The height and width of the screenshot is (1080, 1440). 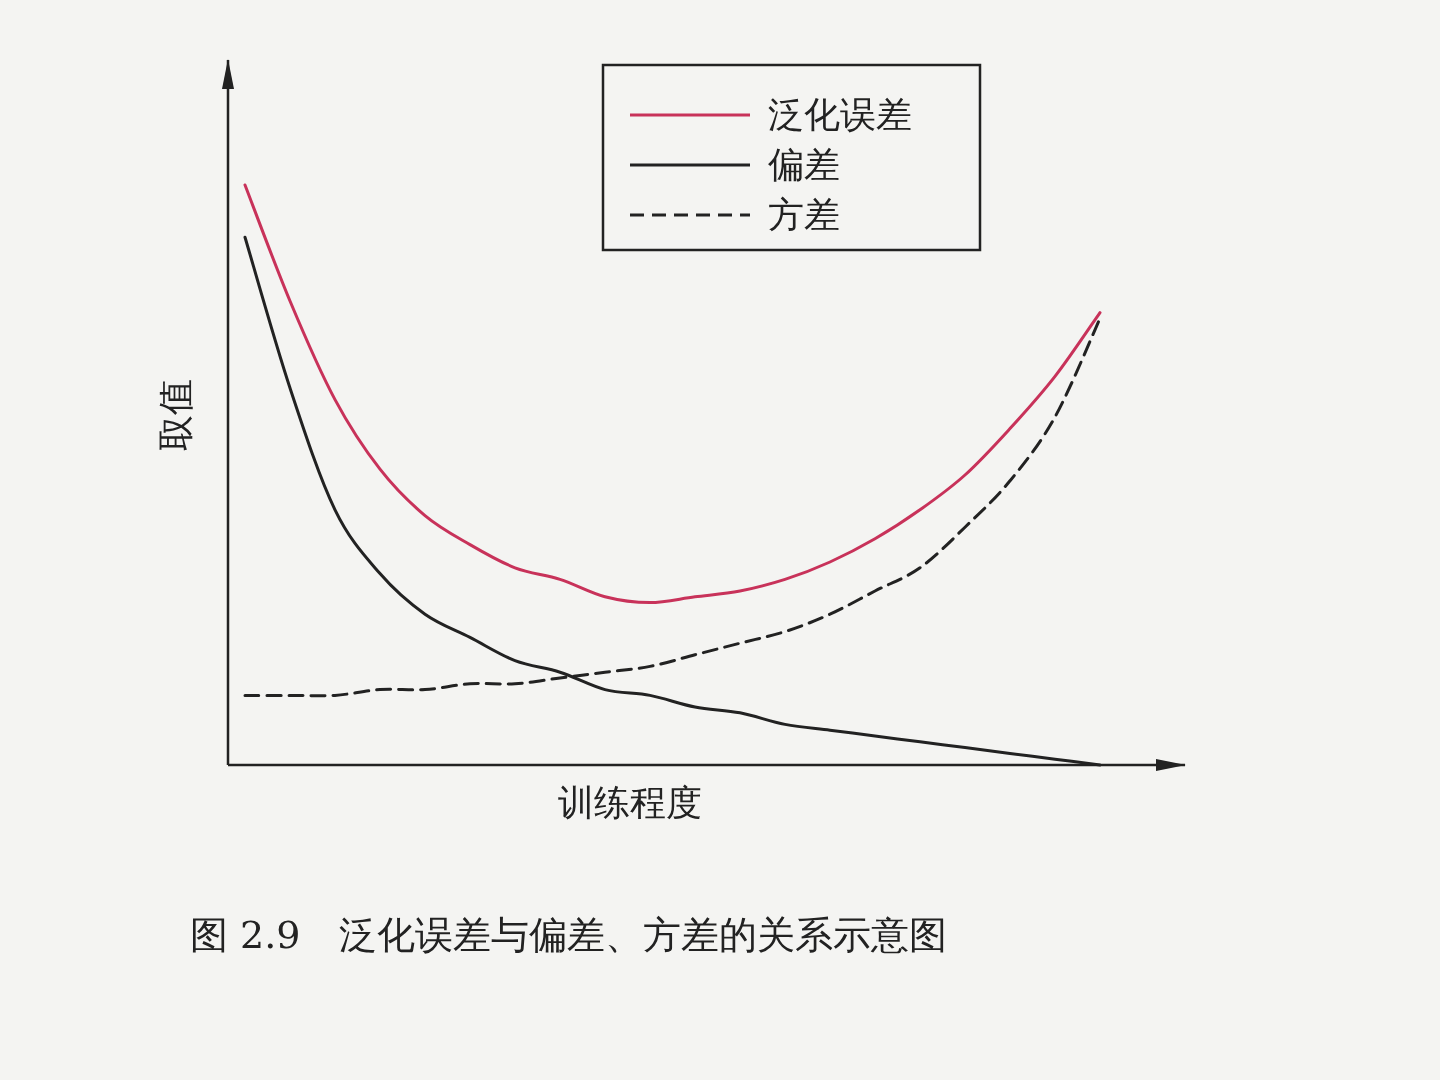 What do you see at coordinates (804, 164) in the screenshot?
I see `legend-label: 偏差` at bounding box center [804, 164].